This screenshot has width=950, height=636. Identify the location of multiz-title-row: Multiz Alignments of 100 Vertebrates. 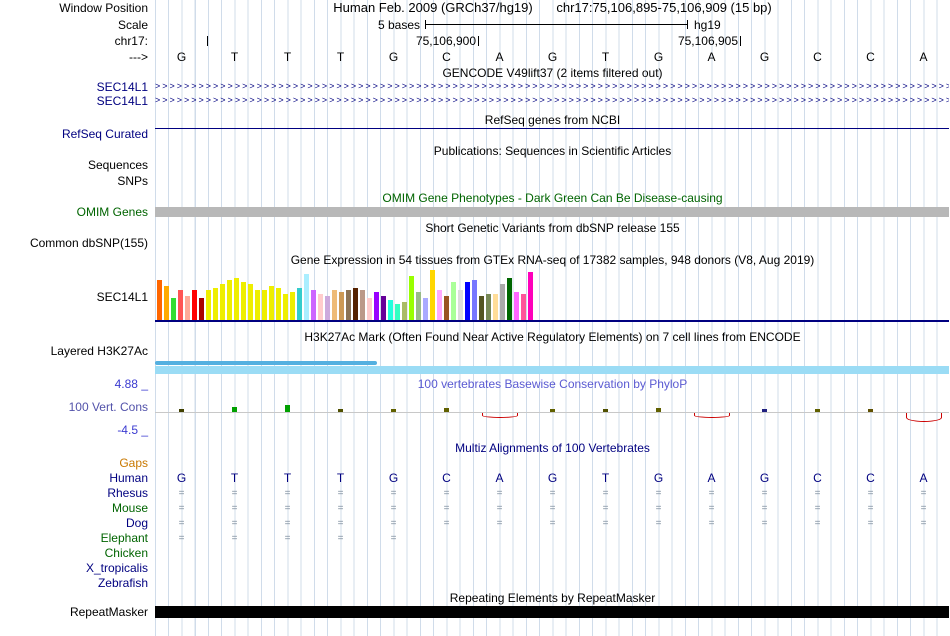
(475, 448).